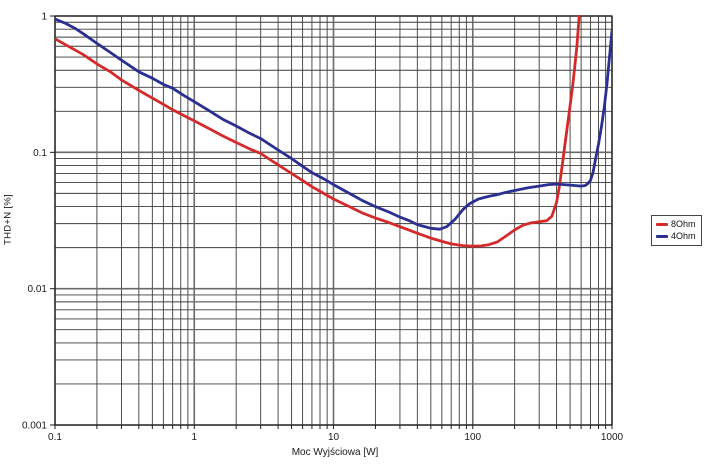 The height and width of the screenshot is (470, 705). What do you see at coordinates (194, 437) in the screenshot?
I see `x-tick-label: 1` at bounding box center [194, 437].